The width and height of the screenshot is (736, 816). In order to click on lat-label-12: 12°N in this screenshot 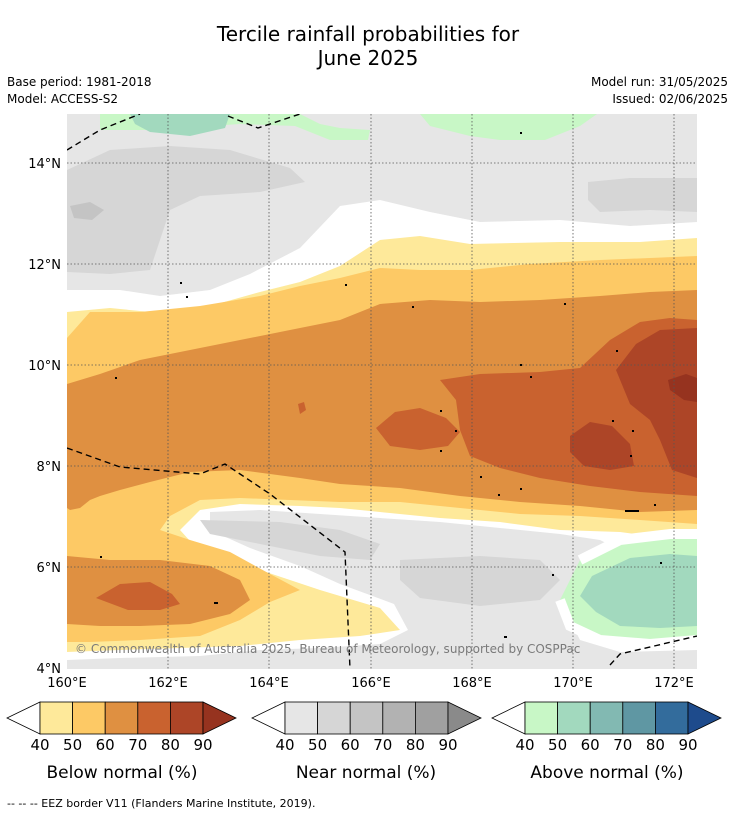, I will do `click(44, 265)`.